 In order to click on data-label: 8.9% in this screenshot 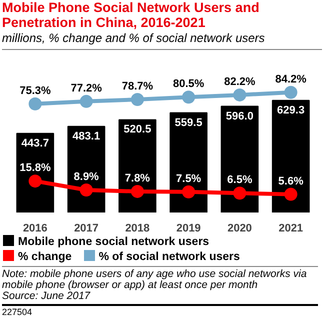, I will do `click(87, 177)`.